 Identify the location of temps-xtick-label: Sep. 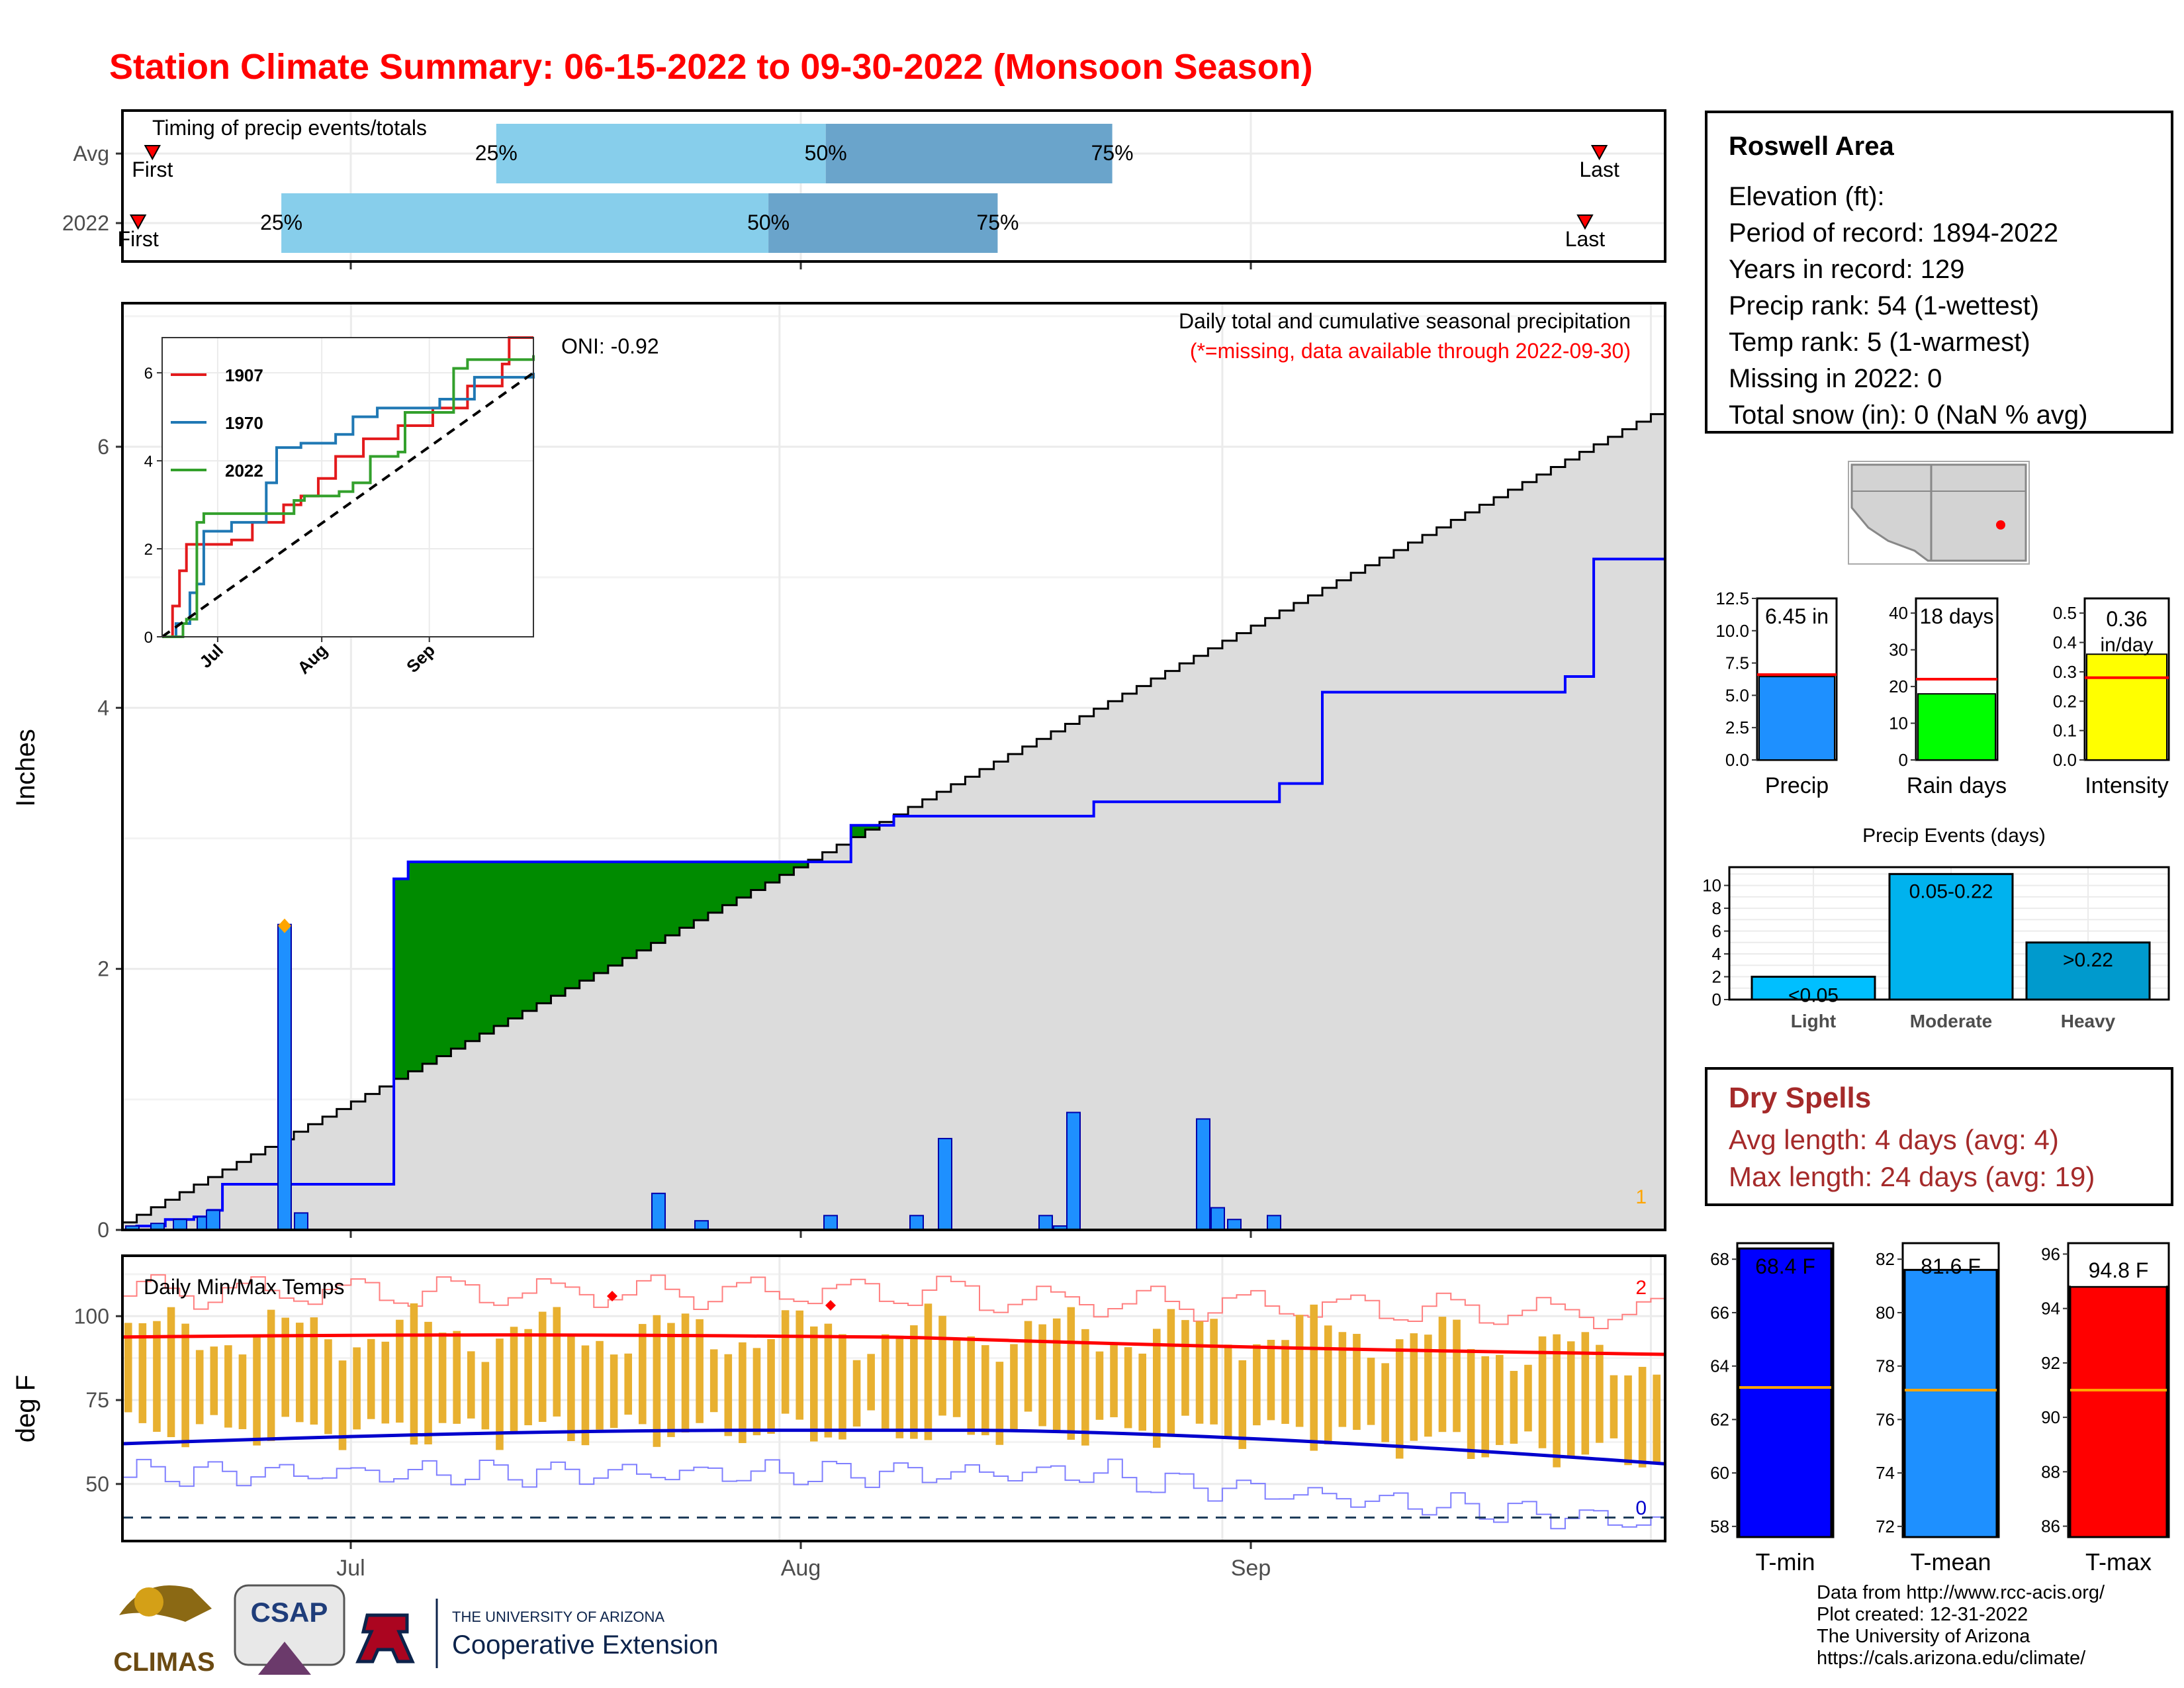
(1251, 1568).